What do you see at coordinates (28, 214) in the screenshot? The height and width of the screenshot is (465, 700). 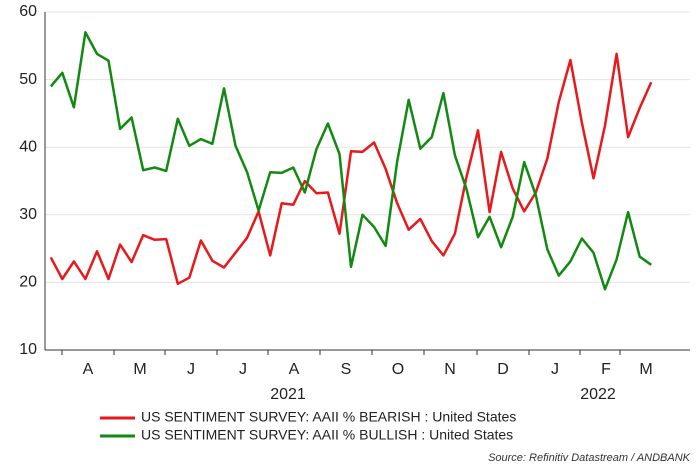 I see `y-tick-label: 30` at bounding box center [28, 214].